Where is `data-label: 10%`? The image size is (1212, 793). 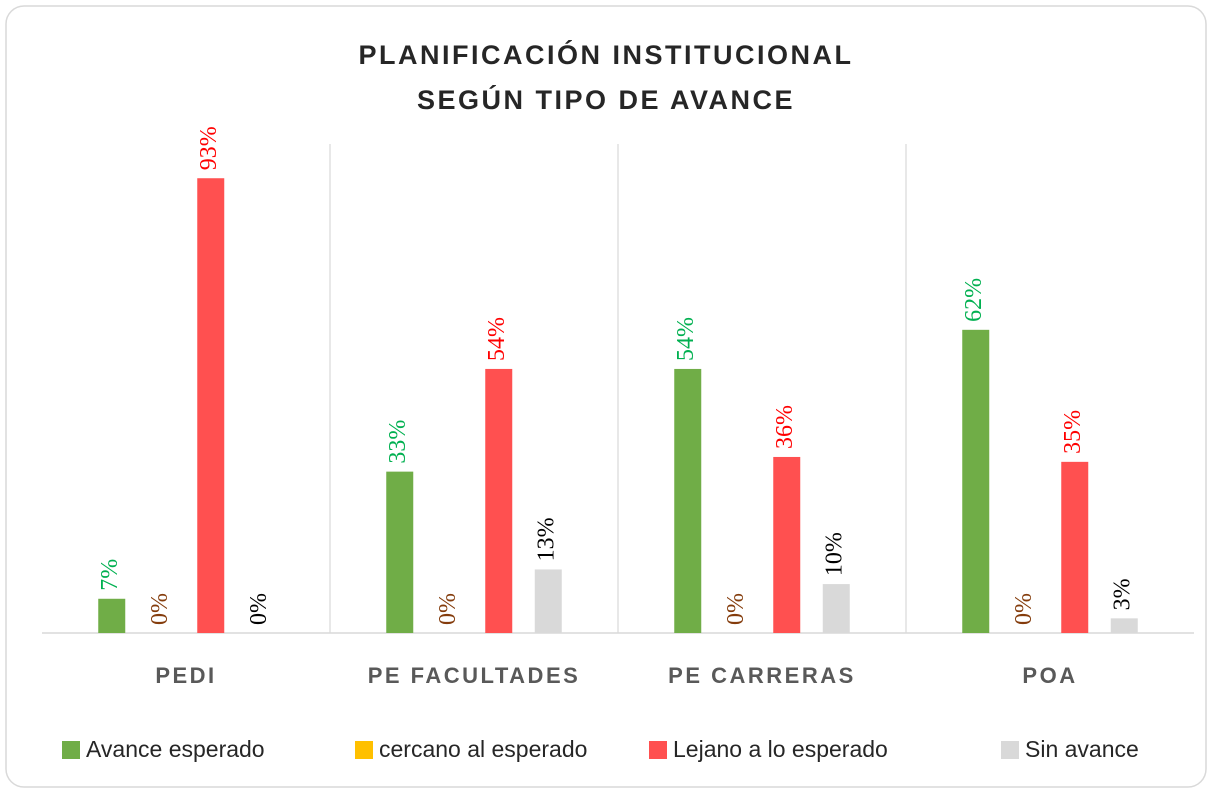 data-label: 10% is located at coordinates (835, 554).